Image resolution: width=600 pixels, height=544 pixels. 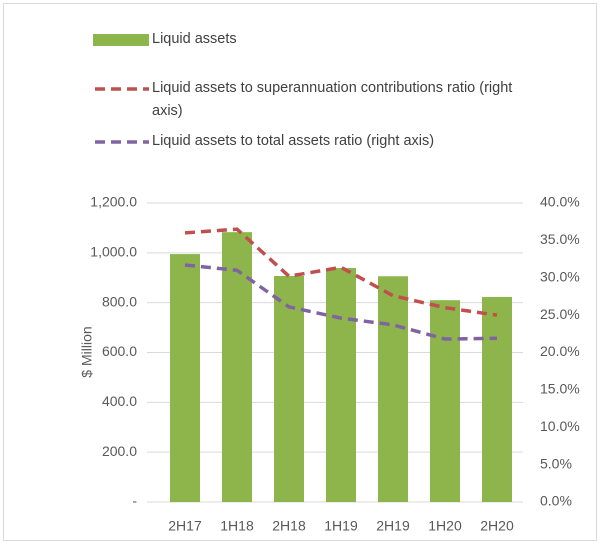 What do you see at coordinates (560, 351) in the screenshot?
I see `y2-tick-label: 20.0%` at bounding box center [560, 351].